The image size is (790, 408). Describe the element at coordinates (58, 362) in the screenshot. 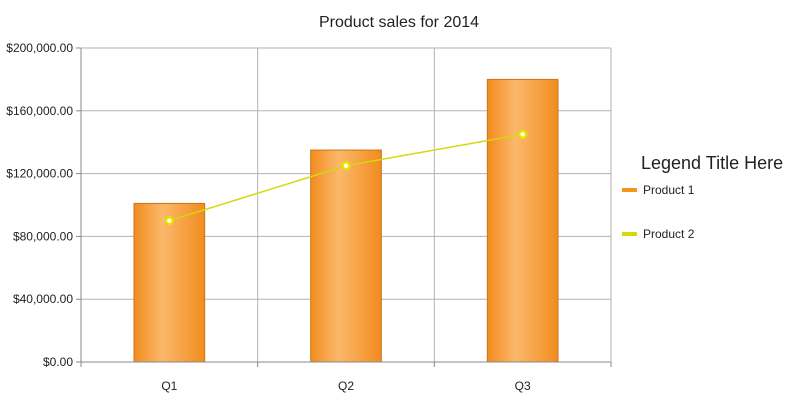

I see `y-tick-label: $0.00` at that location.